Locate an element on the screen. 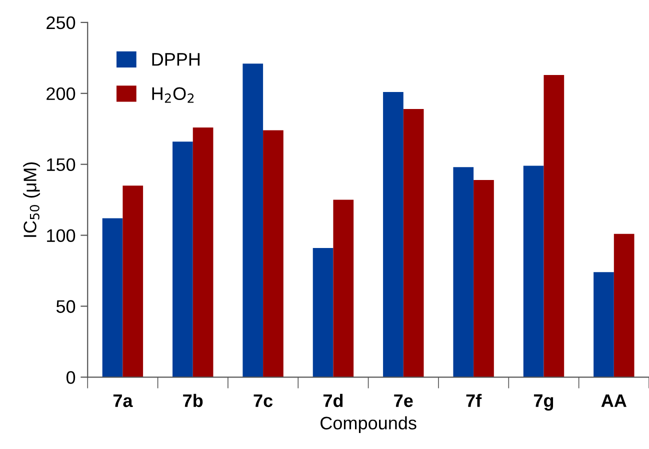 The image size is (649, 449). x-tick-label: 7b is located at coordinates (193, 401).